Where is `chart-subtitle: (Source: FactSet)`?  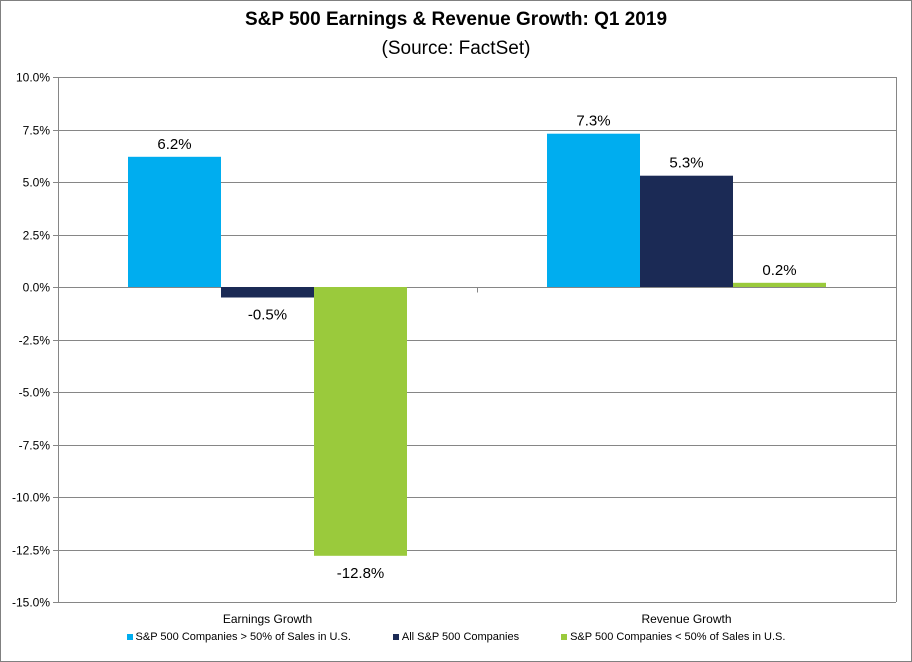 chart-subtitle: (Source: FactSet) is located at coordinates (456, 48).